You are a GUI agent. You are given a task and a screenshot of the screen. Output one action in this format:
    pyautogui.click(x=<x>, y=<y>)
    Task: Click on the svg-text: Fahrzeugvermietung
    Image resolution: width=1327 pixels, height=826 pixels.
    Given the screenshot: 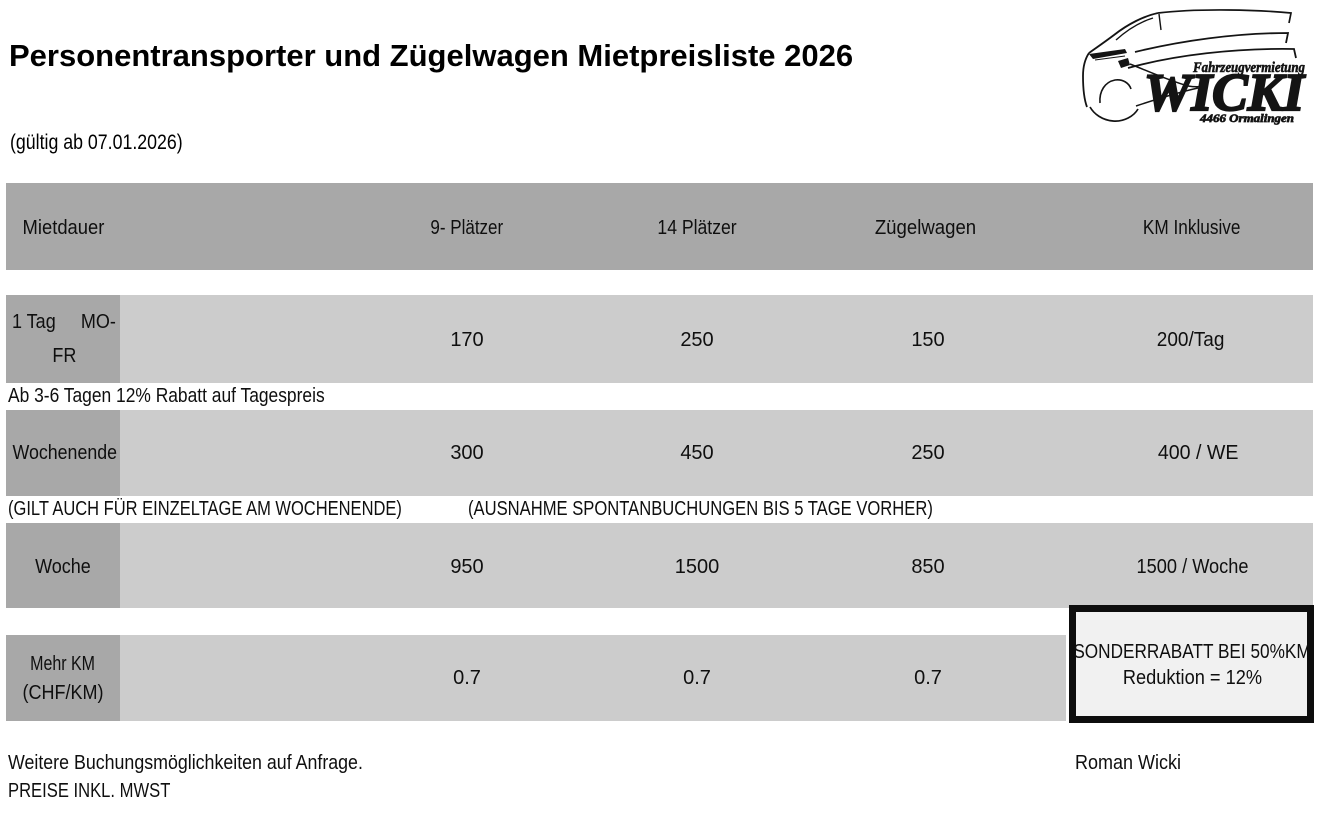 What is the action you would take?
    pyautogui.click(x=1248, y=68)
    